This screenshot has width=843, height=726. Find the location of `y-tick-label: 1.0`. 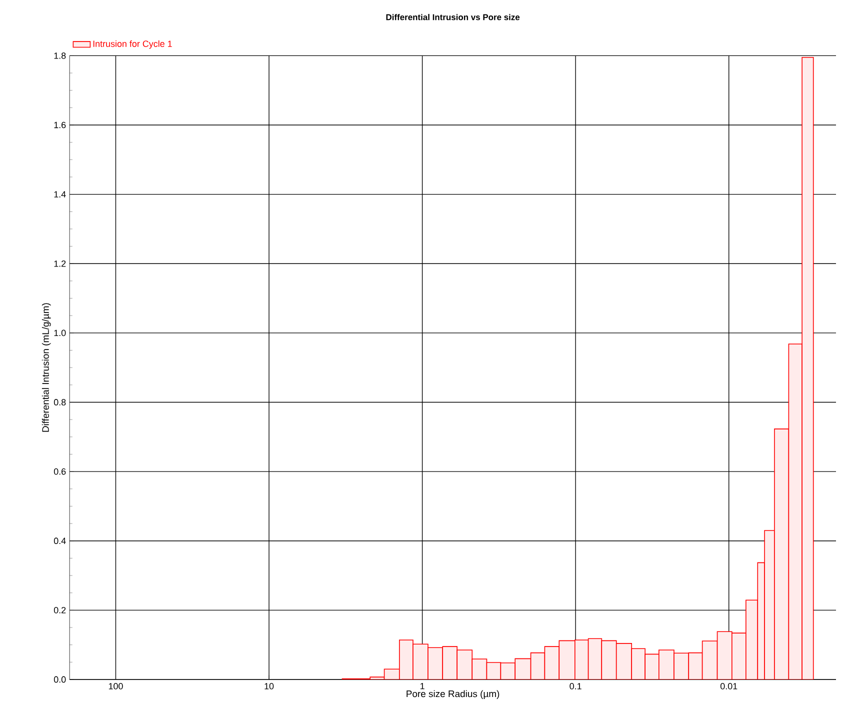

y-tick-label: 1.0 is located at coordinates (60, 333).